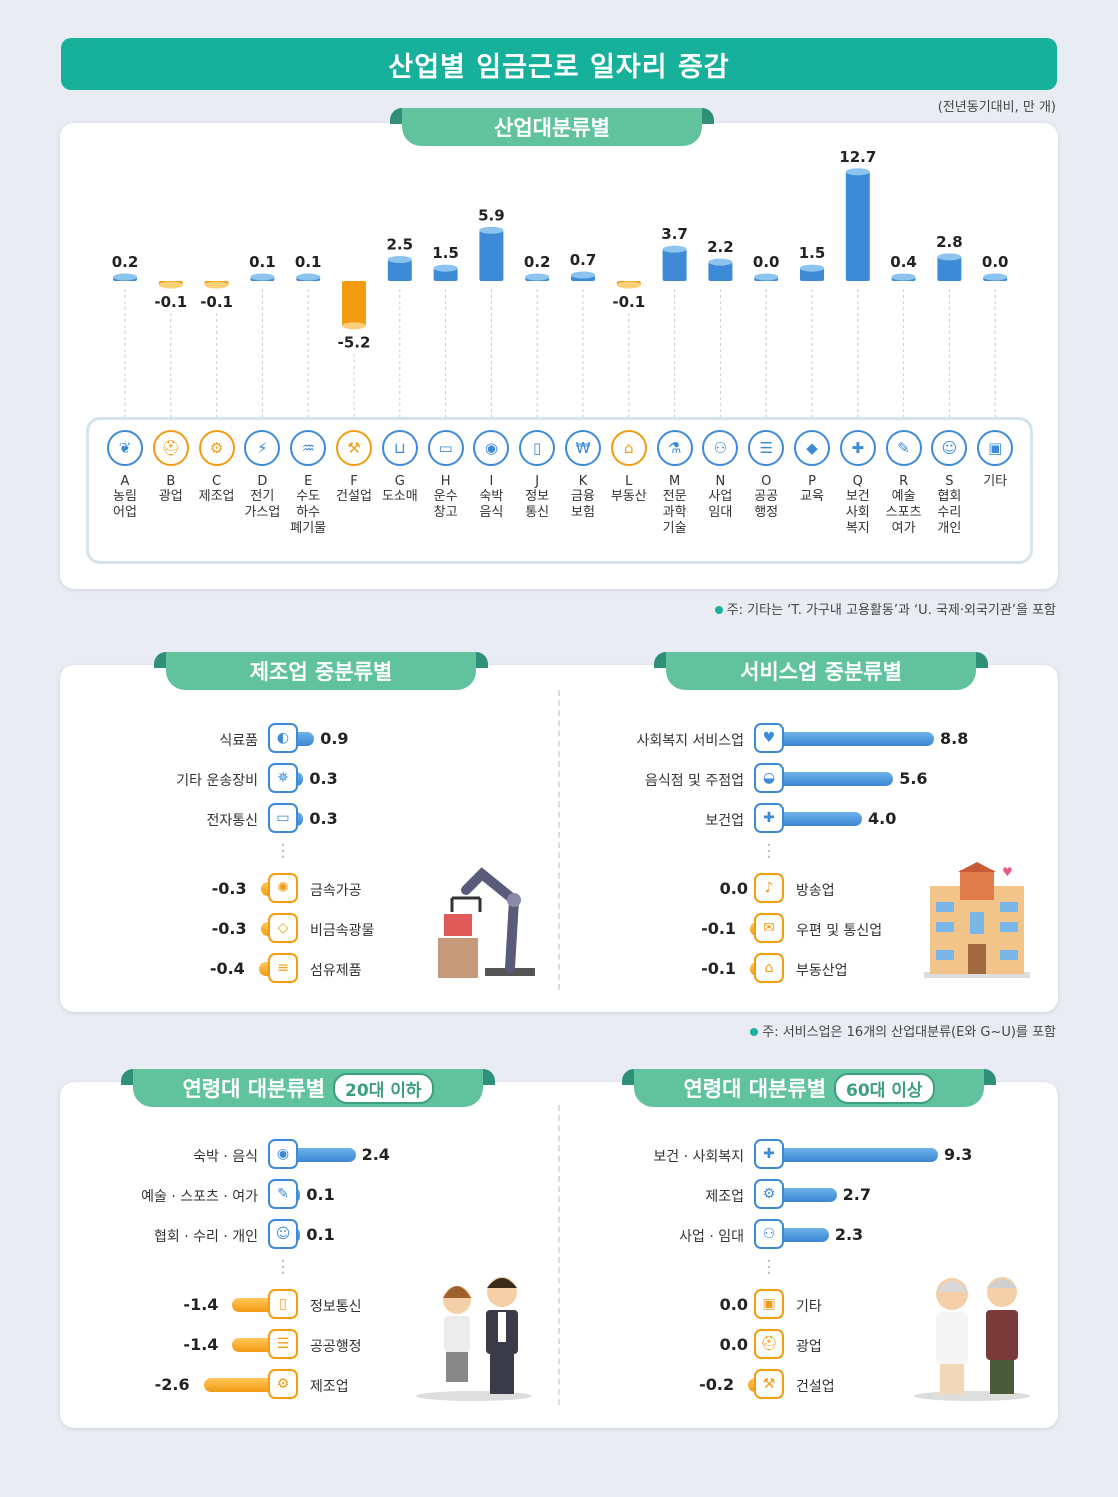  I want to click on industry-code: K, so click(583, 481).